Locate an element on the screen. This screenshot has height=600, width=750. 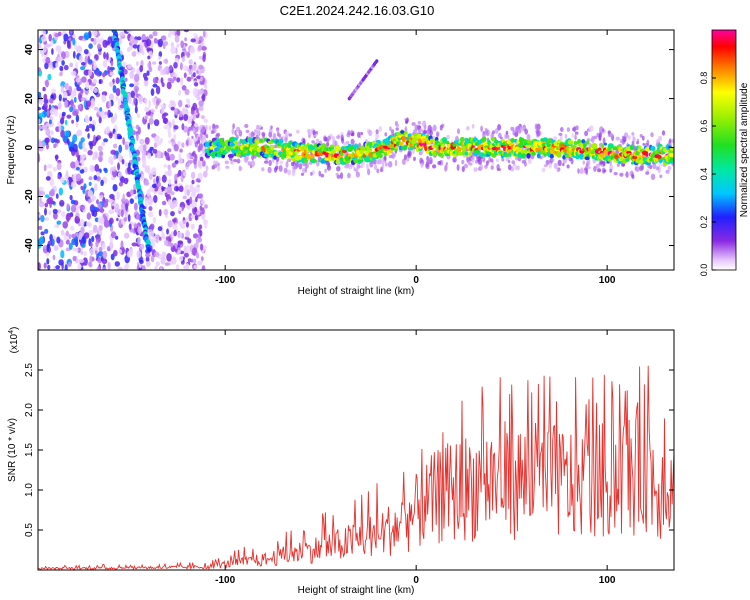
y-tick-label: 40 is located at coordinates (29, 50).